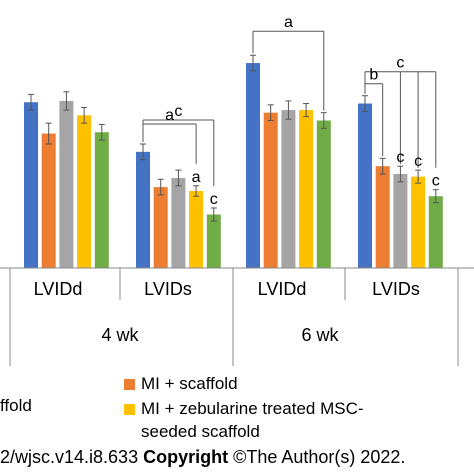 The width and height of the screenshot is (474, 474). Describe the element at coordinates (169, 115) in the screenshot. I see `sig-letter-a-1: a` at that location.